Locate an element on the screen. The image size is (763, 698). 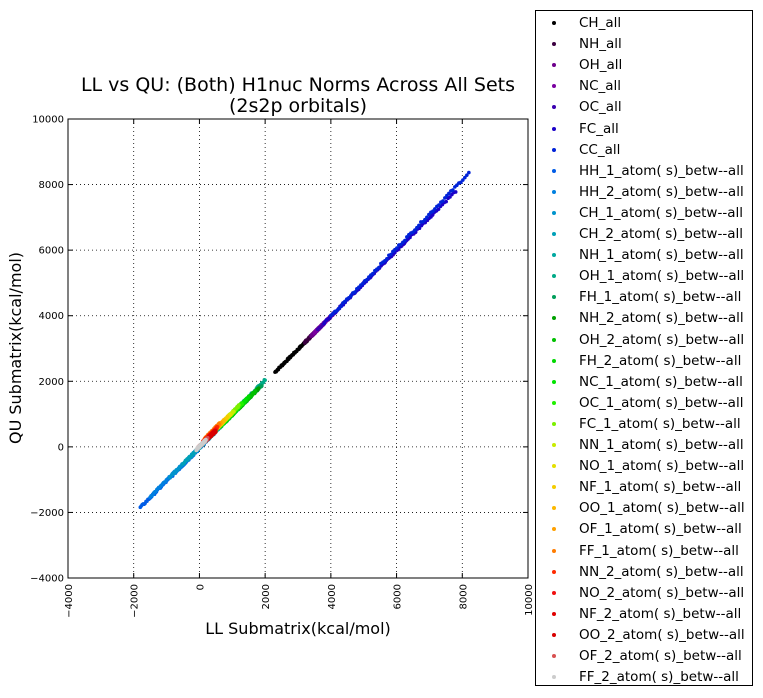
legend-item: OO_1_atom( s)_betw--all is located at coordinates (644, 509).